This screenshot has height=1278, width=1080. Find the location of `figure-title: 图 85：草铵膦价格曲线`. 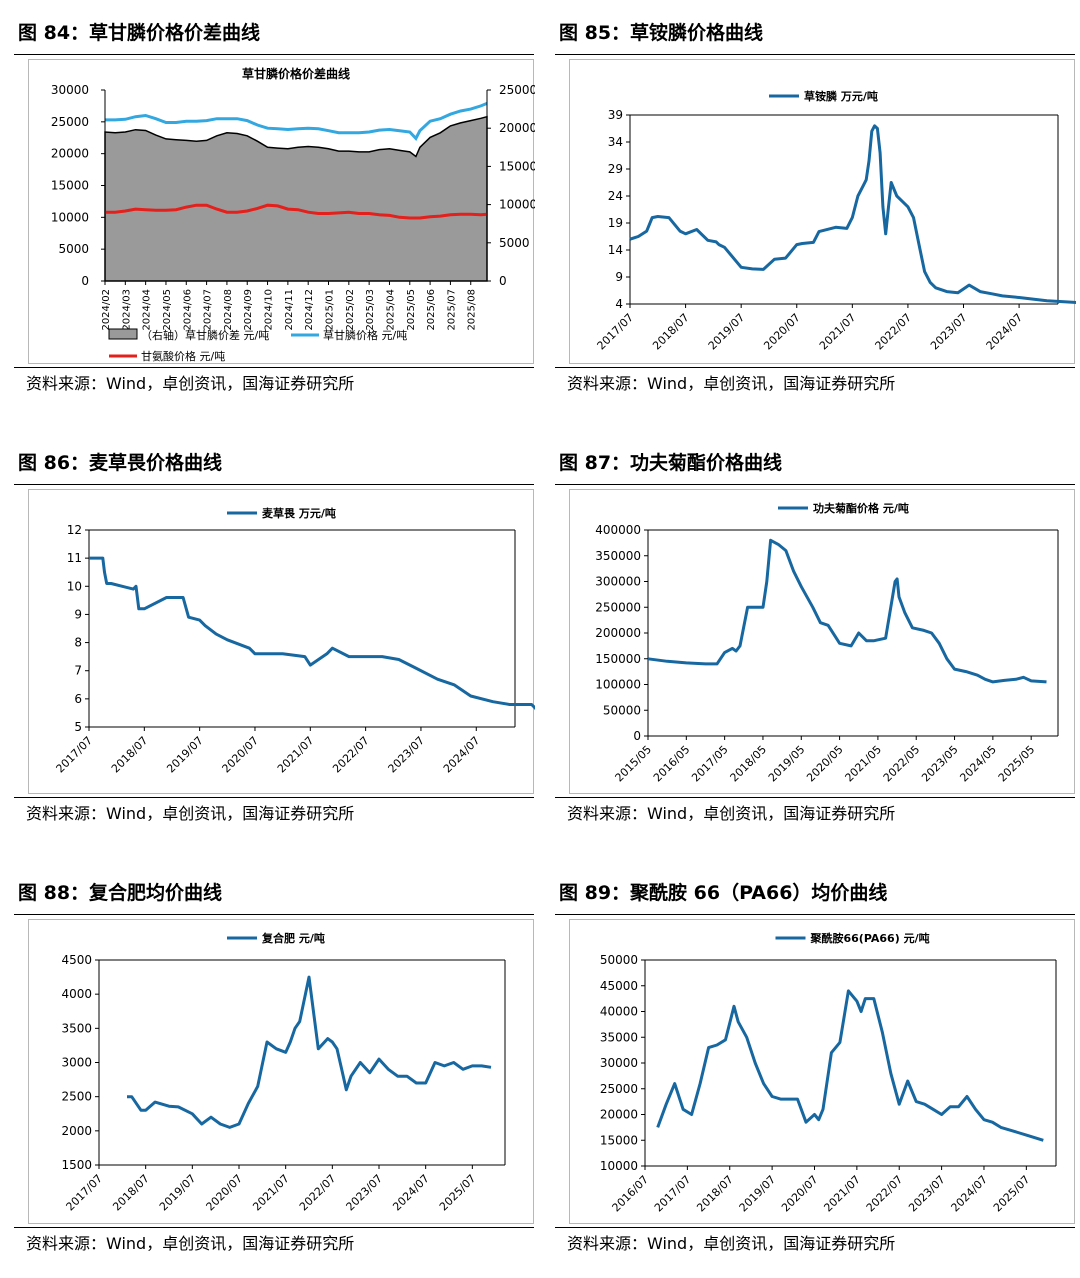

figure-title: 图 85：草铵膦价格曲线 is located at coordinates (815, 35).